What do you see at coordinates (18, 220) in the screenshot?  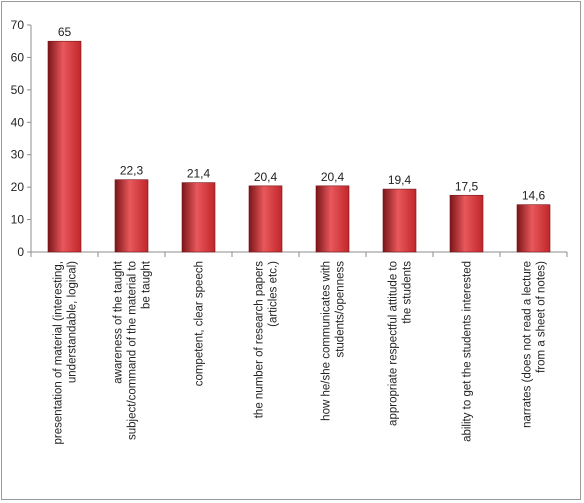 I see `y-tick-label: 10` at bounding box center [18, 220].